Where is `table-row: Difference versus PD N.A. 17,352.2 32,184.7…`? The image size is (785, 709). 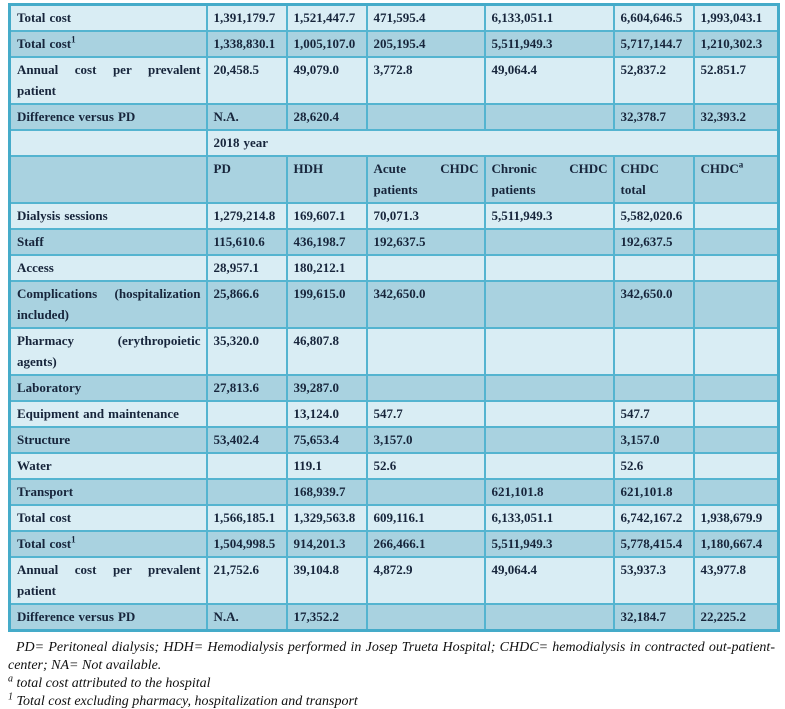
table-row: Difference versus PD N.A. 17,352.2 32,184.7… is located at coordinates (394, 617).